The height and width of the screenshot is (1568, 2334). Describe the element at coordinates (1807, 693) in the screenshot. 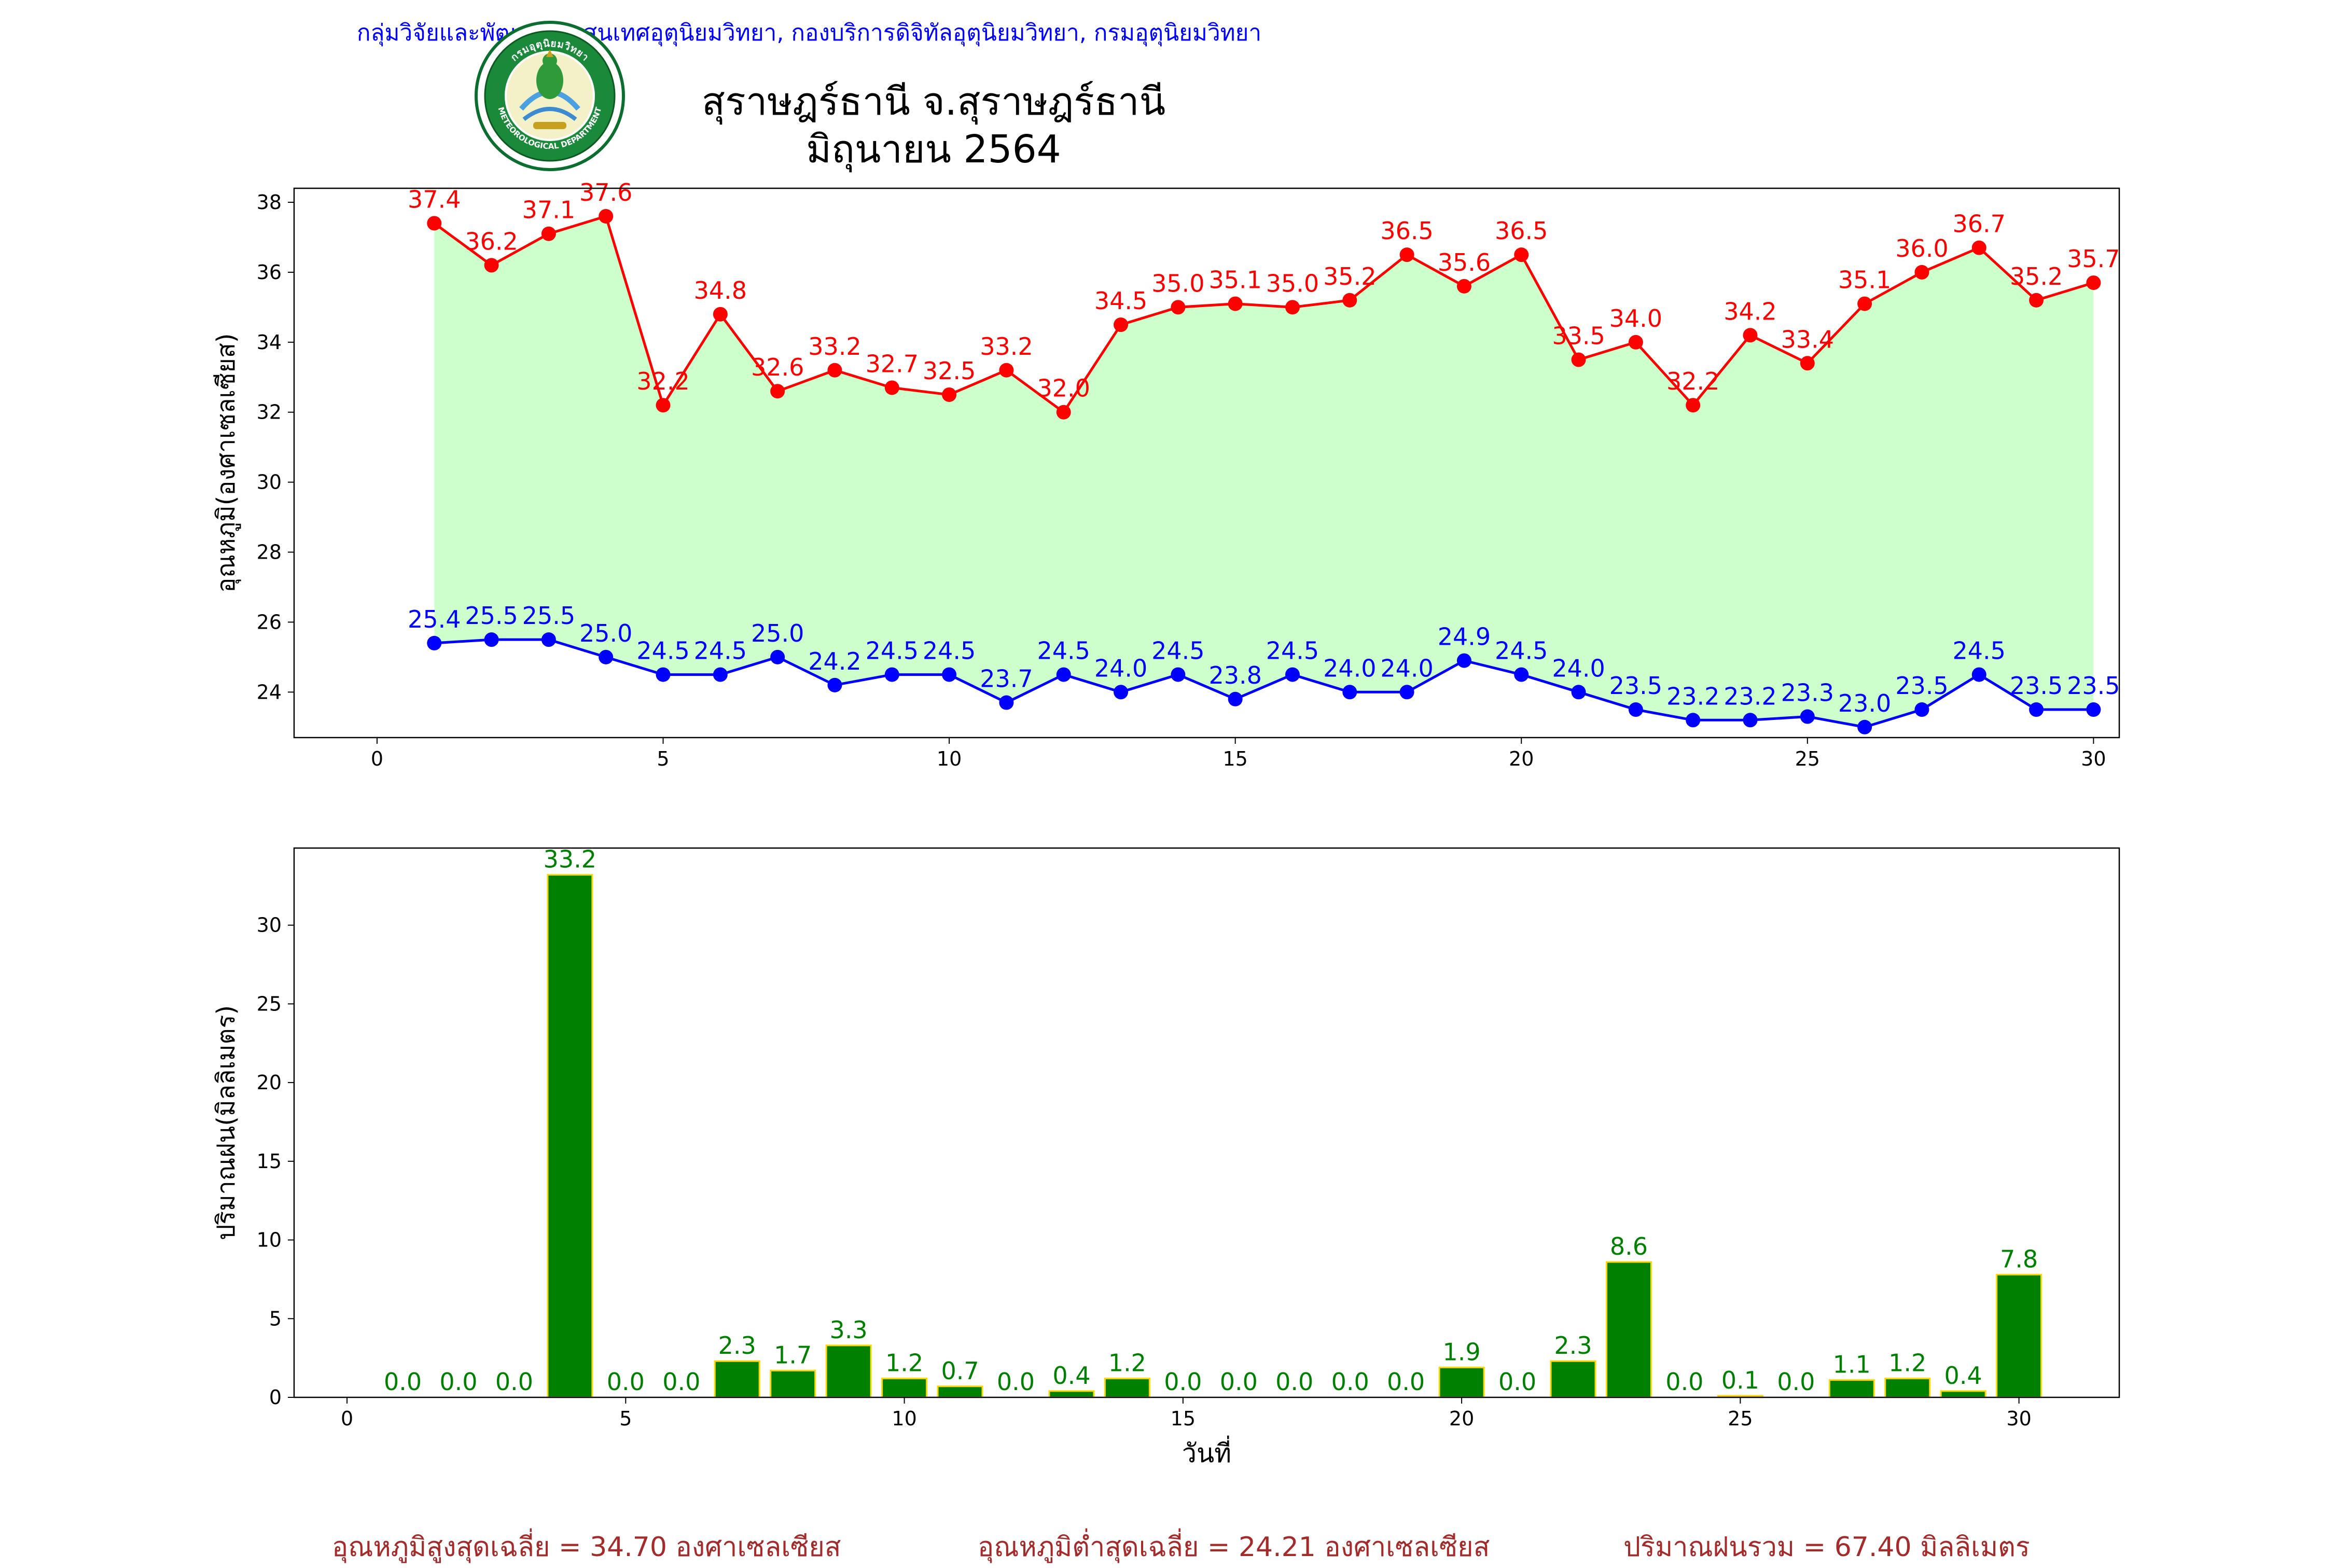

I see `min-temp-data-label: 23.3` at that location.